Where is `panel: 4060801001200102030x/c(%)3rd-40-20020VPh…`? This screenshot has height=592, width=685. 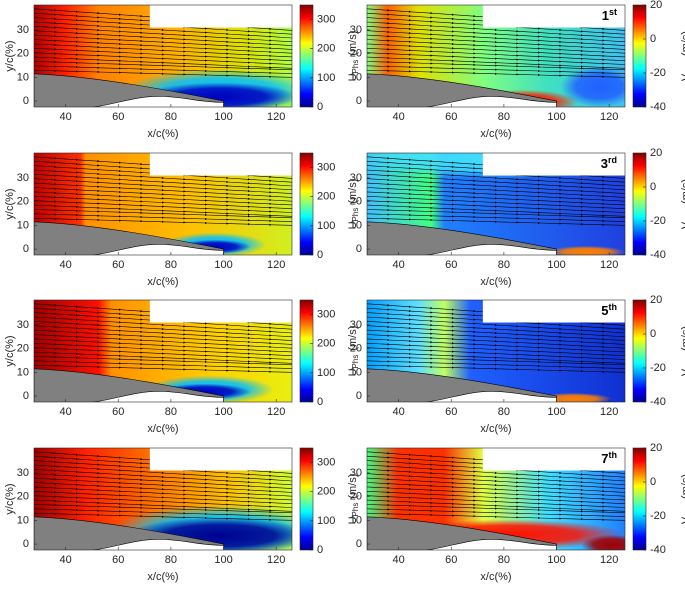
panel: 4060801001200102030x/c(%)3rd-40-20020VPh… is located at coordinates (517, 217).